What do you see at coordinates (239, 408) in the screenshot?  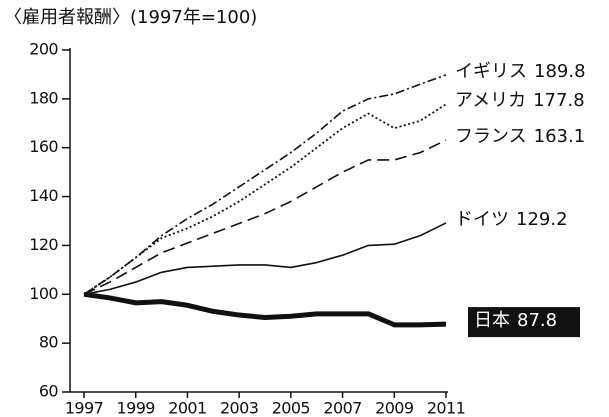 I see `x-tick-label: 2003` at bounding box center [239, 408].